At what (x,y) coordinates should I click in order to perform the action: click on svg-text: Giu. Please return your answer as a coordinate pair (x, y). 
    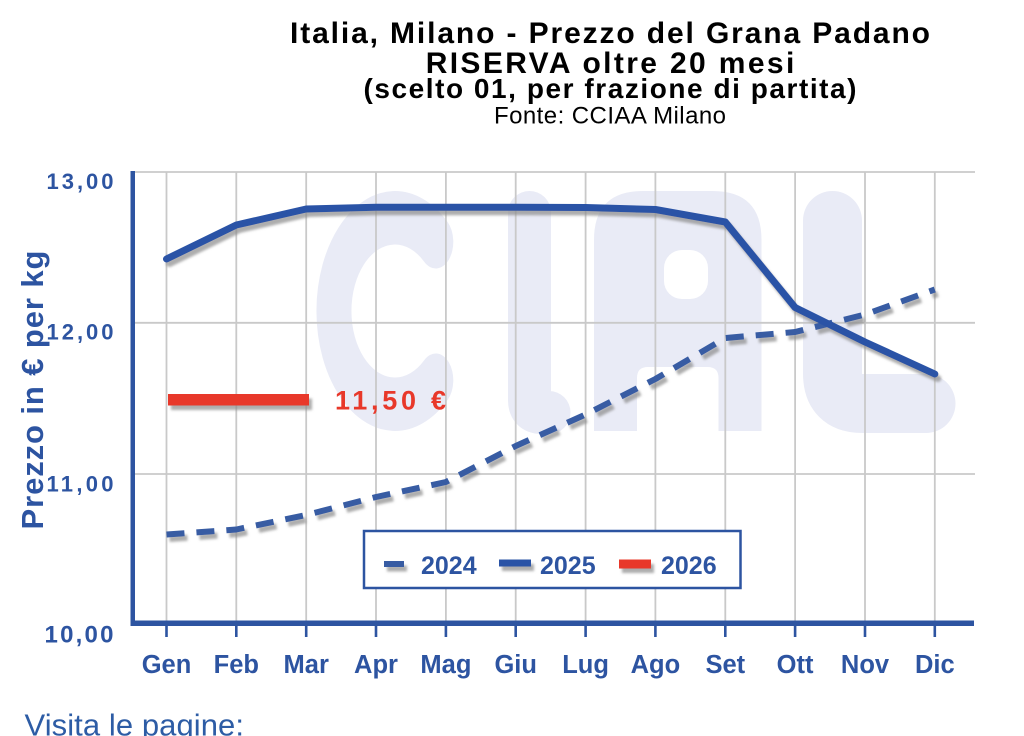
    Looking at the image, I should click on (515, 665).